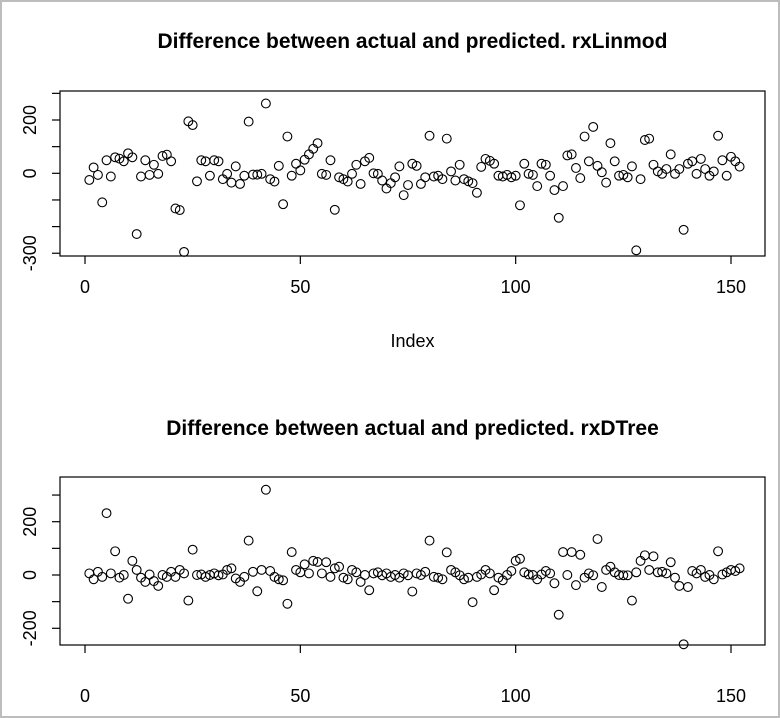 The width and height of the screenshot is (780, 718). I want to click on y-tick-label: -300, so click(30, 253).